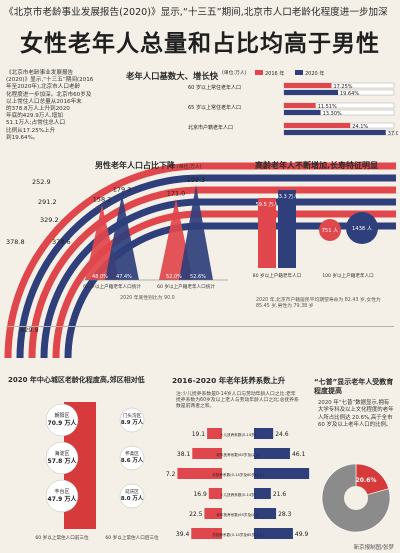 This screenshot has width=400, height=553. What do you see at coordinates (132, 498) in the screenshot?
I see `district-value: 8.0 万人` at bounding box center [132, 498].